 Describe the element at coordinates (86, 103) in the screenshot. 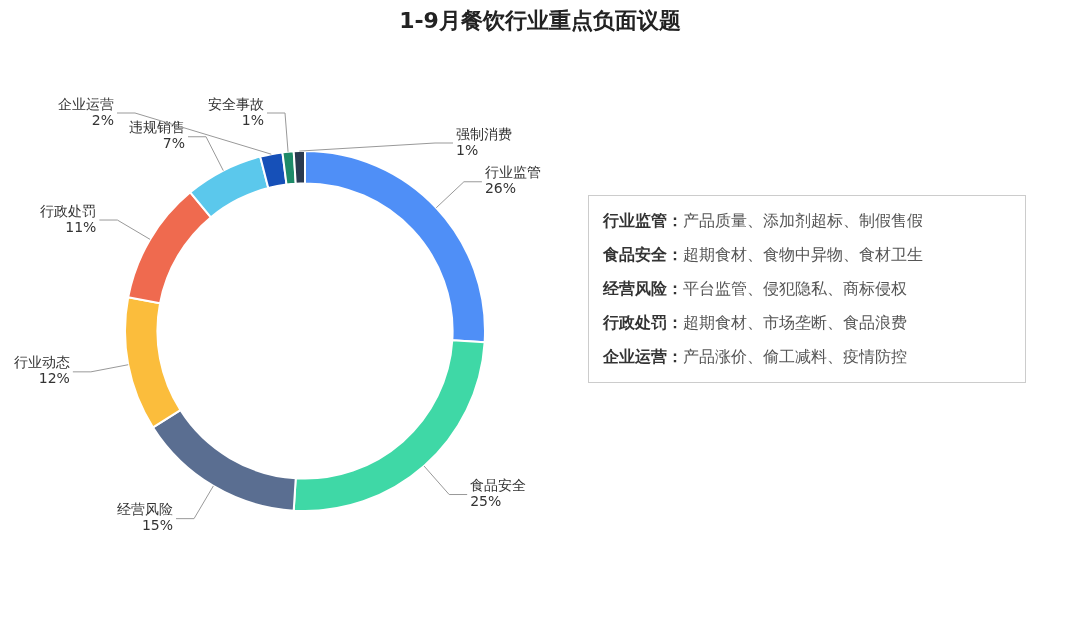

I see `slice-label: 企业运营` at that location.